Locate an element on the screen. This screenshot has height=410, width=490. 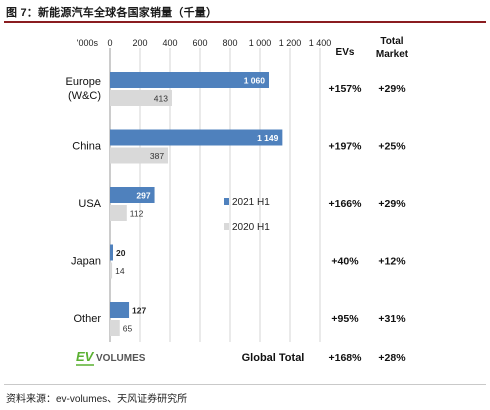
data-label-2020-h1: 413 is located at coordinates (161, 99).